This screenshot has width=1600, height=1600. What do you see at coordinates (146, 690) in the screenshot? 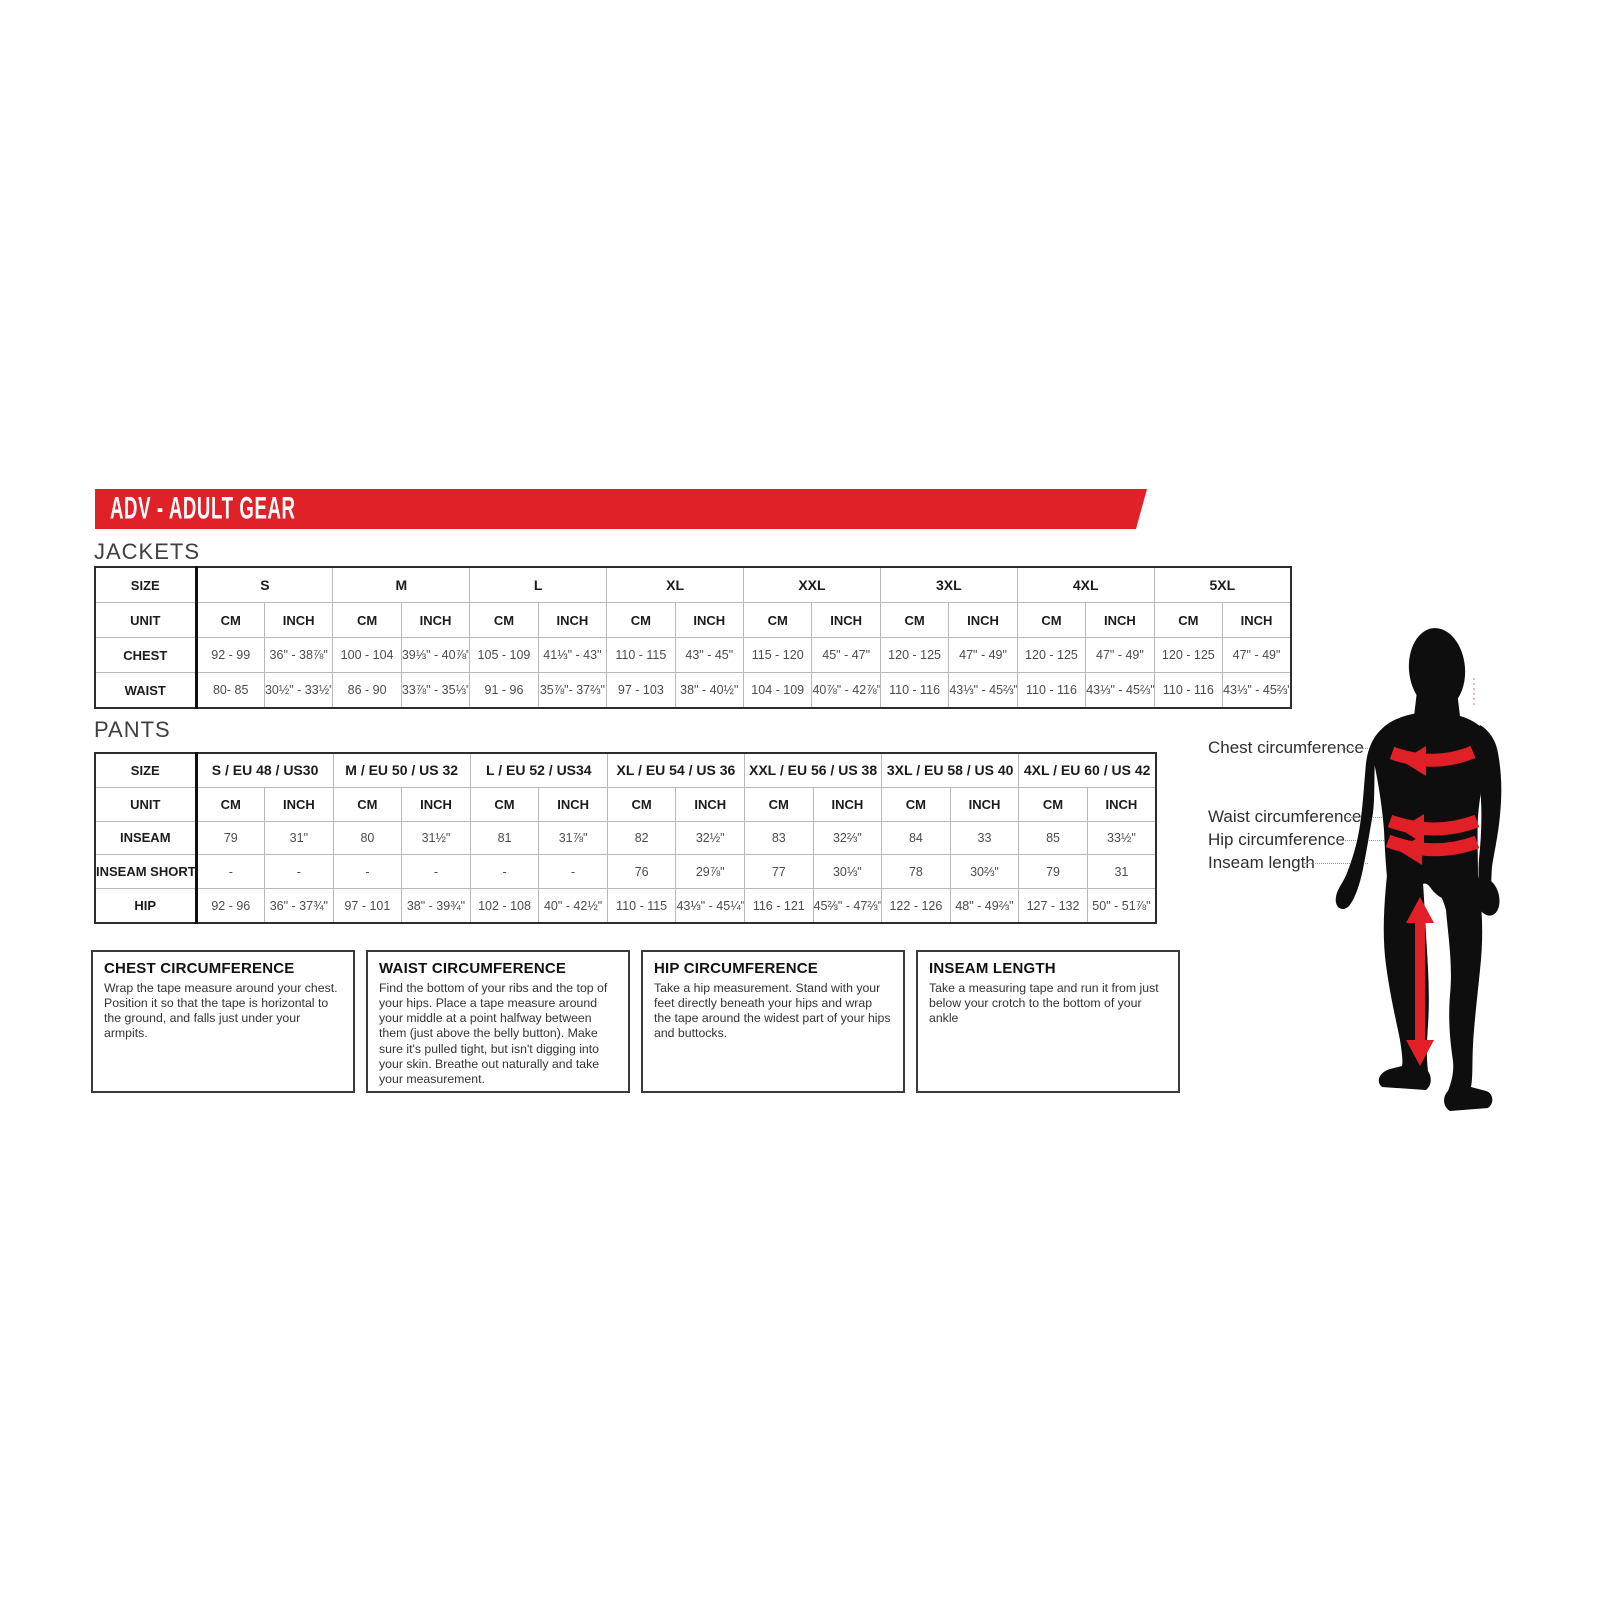
I see `measurement-row-label: WAIST` at bounding box center [146, 690].